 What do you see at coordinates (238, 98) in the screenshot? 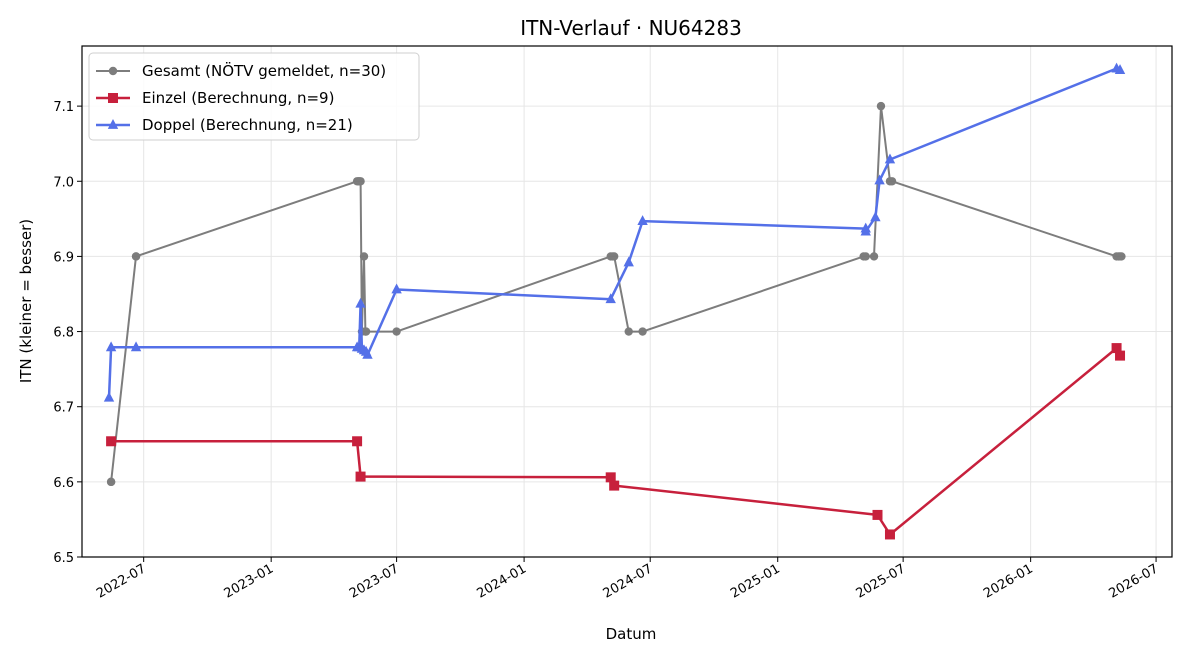
I see `legend-label: Einzel (Berechnung, n=9)` at bounding box center [238, 98].